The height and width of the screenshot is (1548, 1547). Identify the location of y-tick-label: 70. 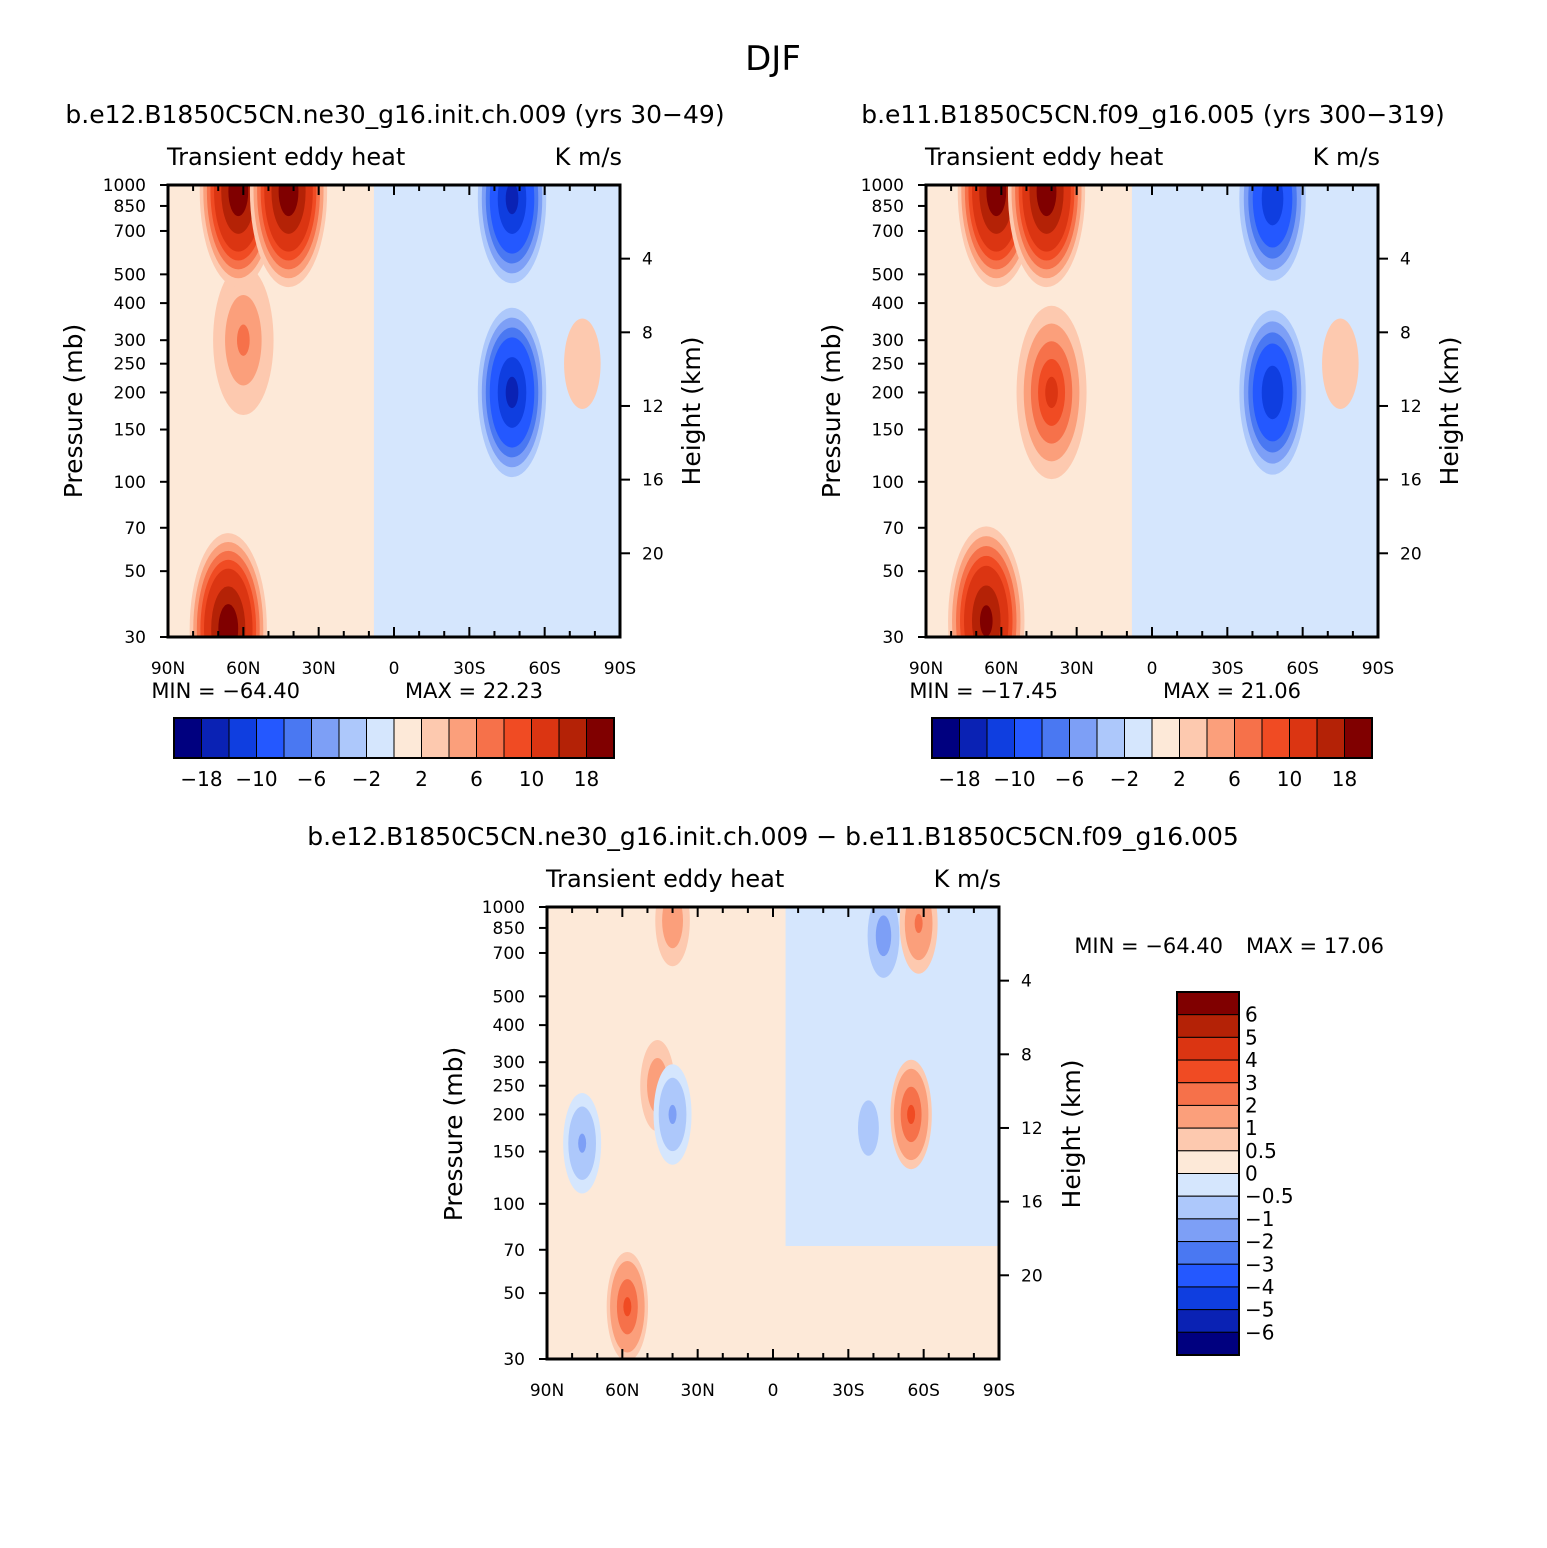
(893, 529).